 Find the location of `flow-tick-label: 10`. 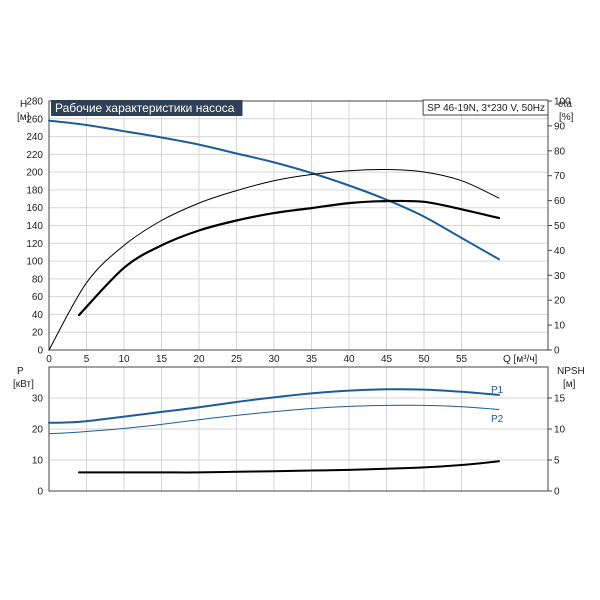

flow-tick-label: 10 is located at coordinates (124, 359).